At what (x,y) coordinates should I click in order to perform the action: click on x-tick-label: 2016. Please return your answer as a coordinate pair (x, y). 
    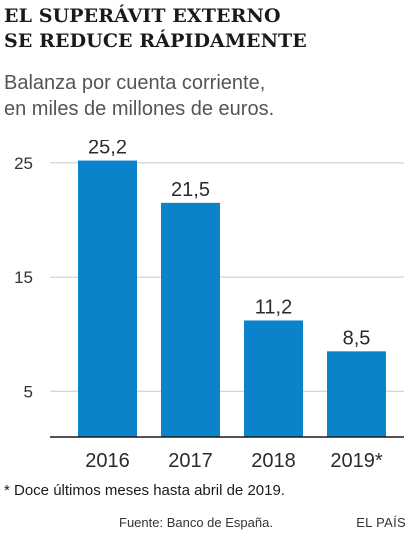
    Looking at the image, I should click on (107, 461).